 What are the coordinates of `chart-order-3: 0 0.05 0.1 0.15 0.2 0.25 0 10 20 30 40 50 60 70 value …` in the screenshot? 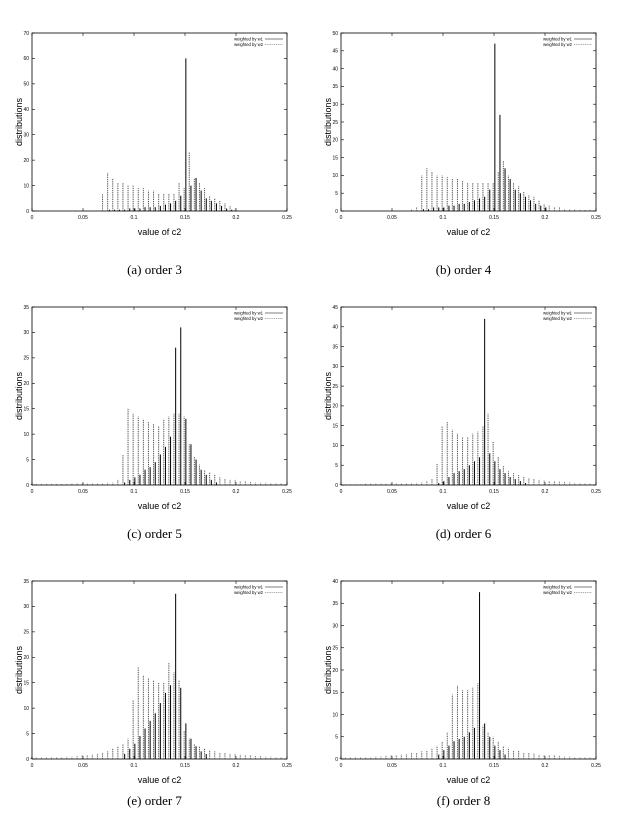 It's located at (153, 134).